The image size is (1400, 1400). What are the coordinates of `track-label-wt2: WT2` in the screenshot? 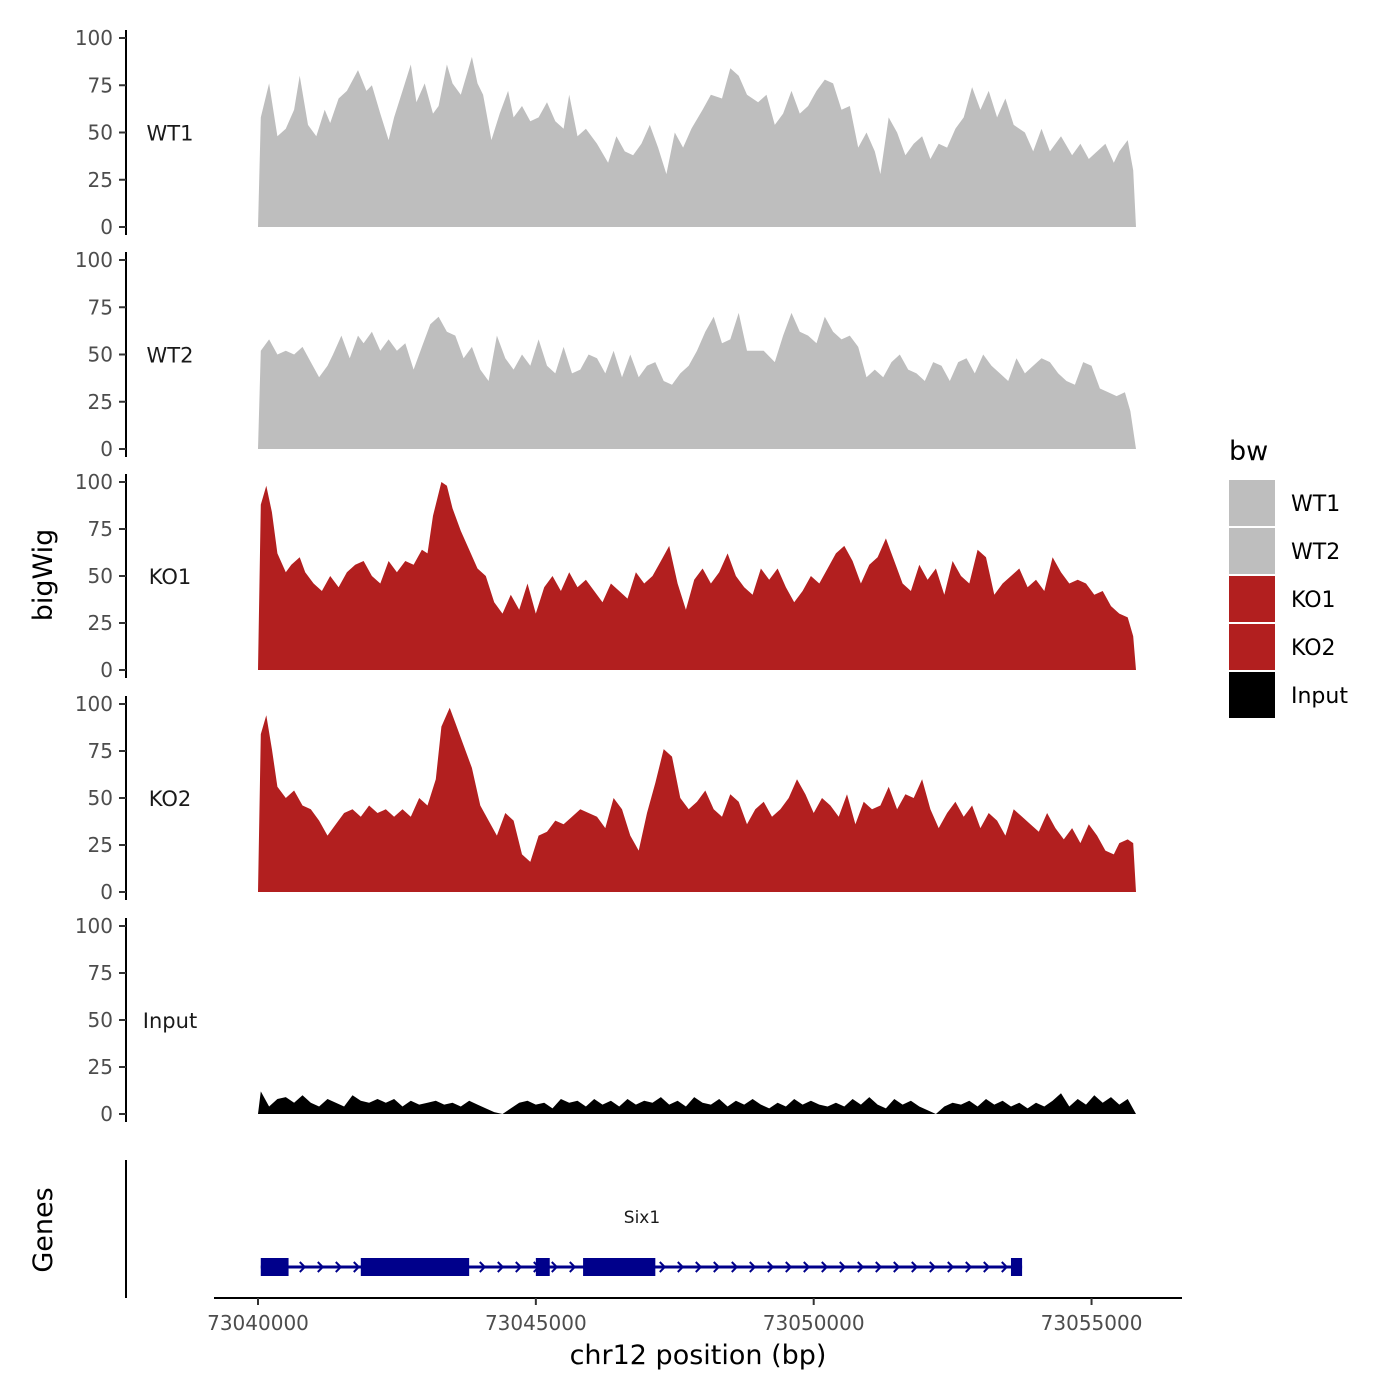 It's located at (170, 356).